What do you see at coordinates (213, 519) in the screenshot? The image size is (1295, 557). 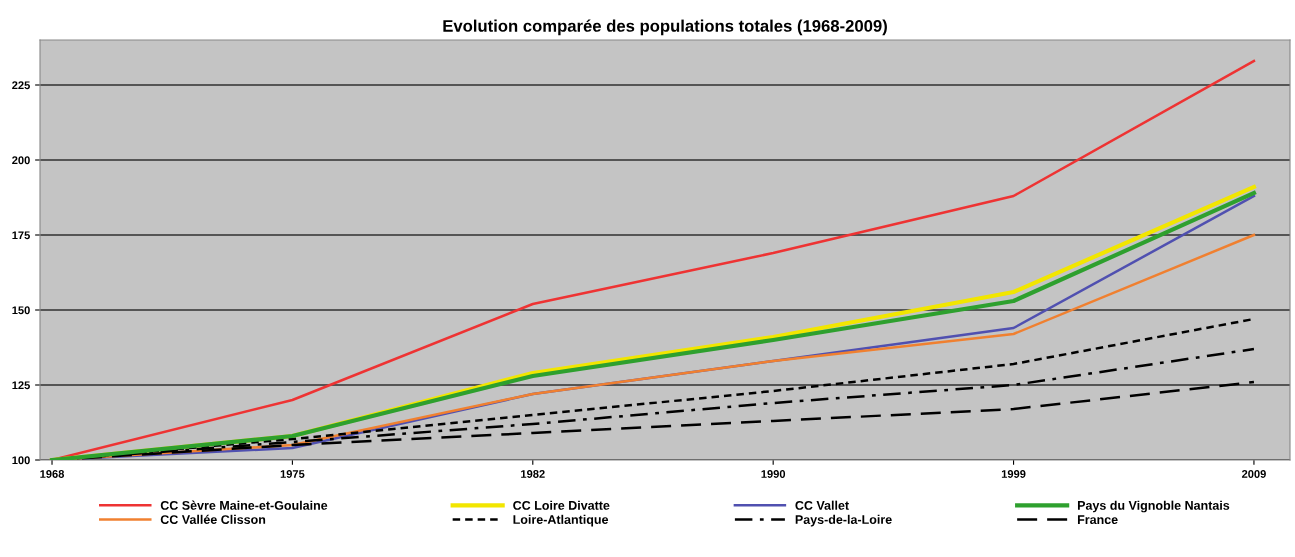 I see `legend-label: CC Vallée Clisson` at bounding box center [213, 519].